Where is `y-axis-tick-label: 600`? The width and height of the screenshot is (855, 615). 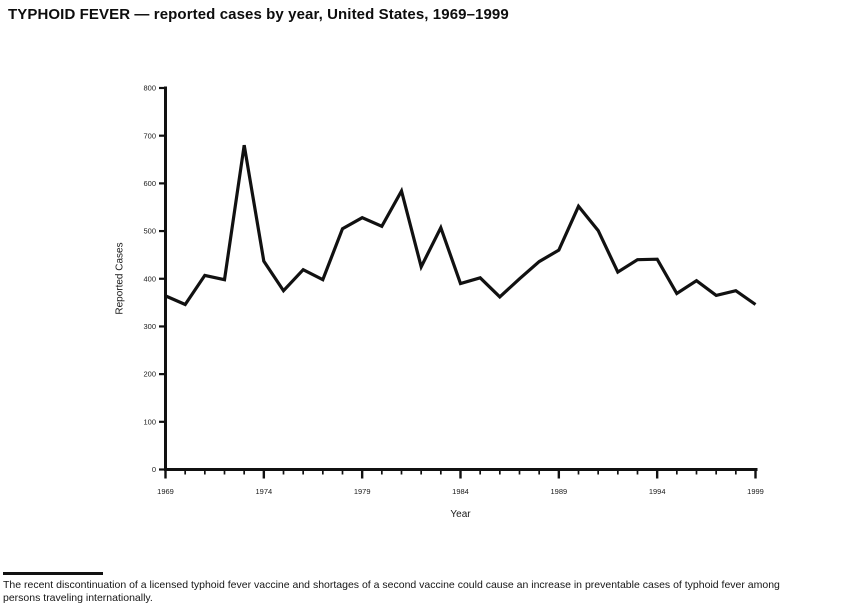
y-axis-tick-label: 600 is located at coordinates (149, 183).